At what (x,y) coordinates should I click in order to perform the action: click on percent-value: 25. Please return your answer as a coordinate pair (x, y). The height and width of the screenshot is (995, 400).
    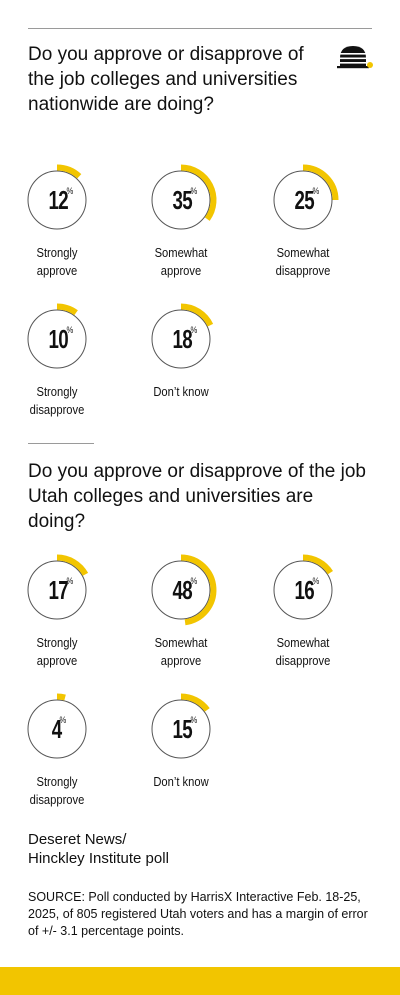
    Looking at the image, I should click on (304, 199).